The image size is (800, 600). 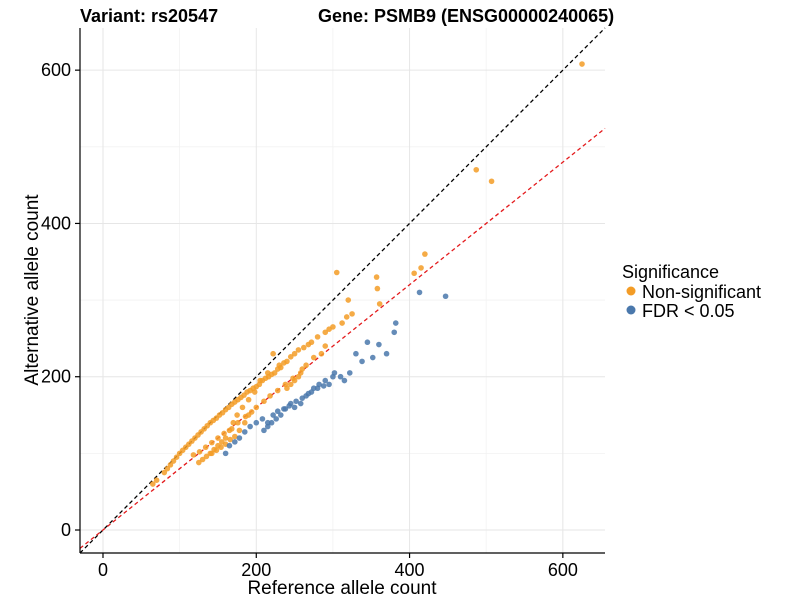 What do you see at coordinates (670, 272) in the screenshot?
I see `legend-title: Significance` at bounding box center [670, 272].